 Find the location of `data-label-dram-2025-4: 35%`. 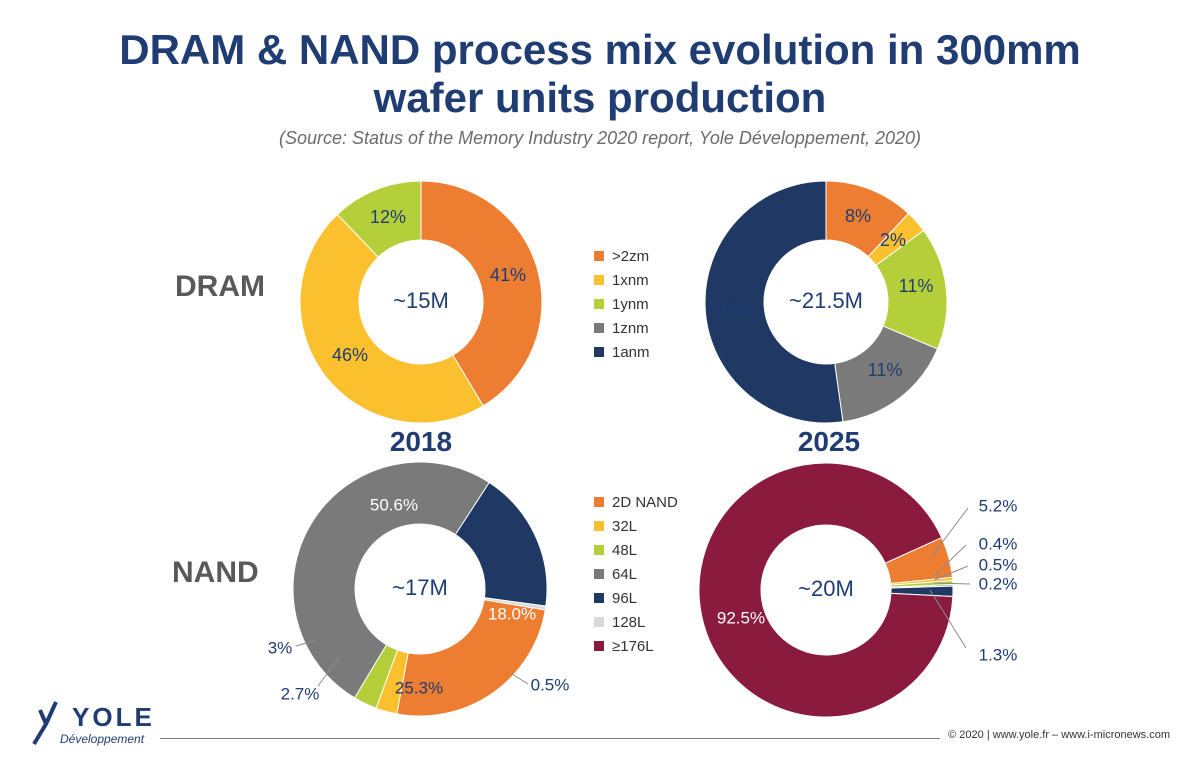

data-label-dram-2025-4: 35% is located at coordinates (736, 310).